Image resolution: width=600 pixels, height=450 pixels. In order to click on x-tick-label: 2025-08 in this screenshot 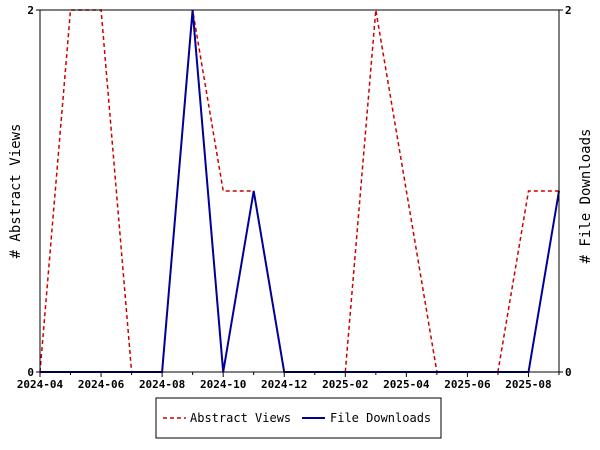, I will do `click(528, 384)`.